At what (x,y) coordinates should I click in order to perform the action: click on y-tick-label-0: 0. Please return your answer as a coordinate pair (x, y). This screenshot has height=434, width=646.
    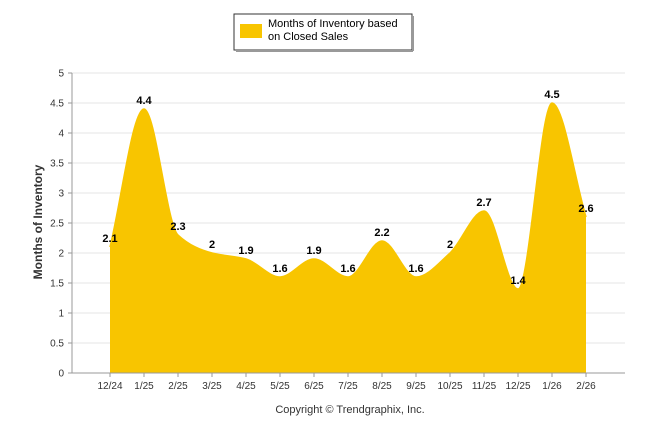
    Looking at the image, I should click on (61, 374).